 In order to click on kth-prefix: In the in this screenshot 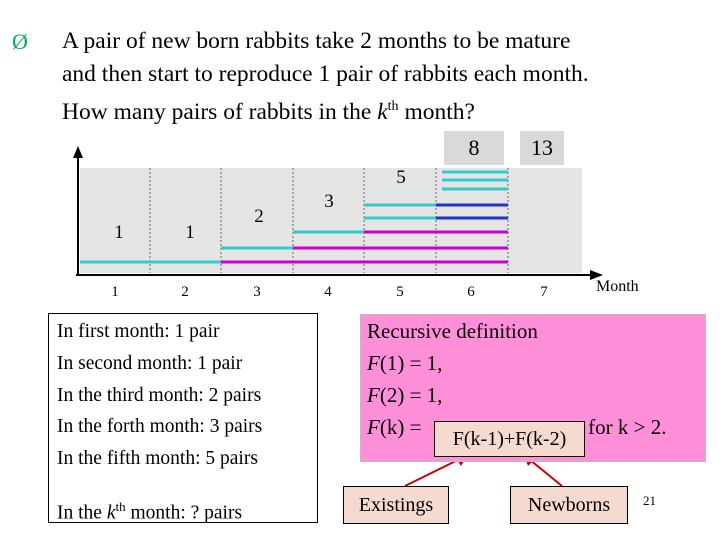, I will do `click(82, 513)`.